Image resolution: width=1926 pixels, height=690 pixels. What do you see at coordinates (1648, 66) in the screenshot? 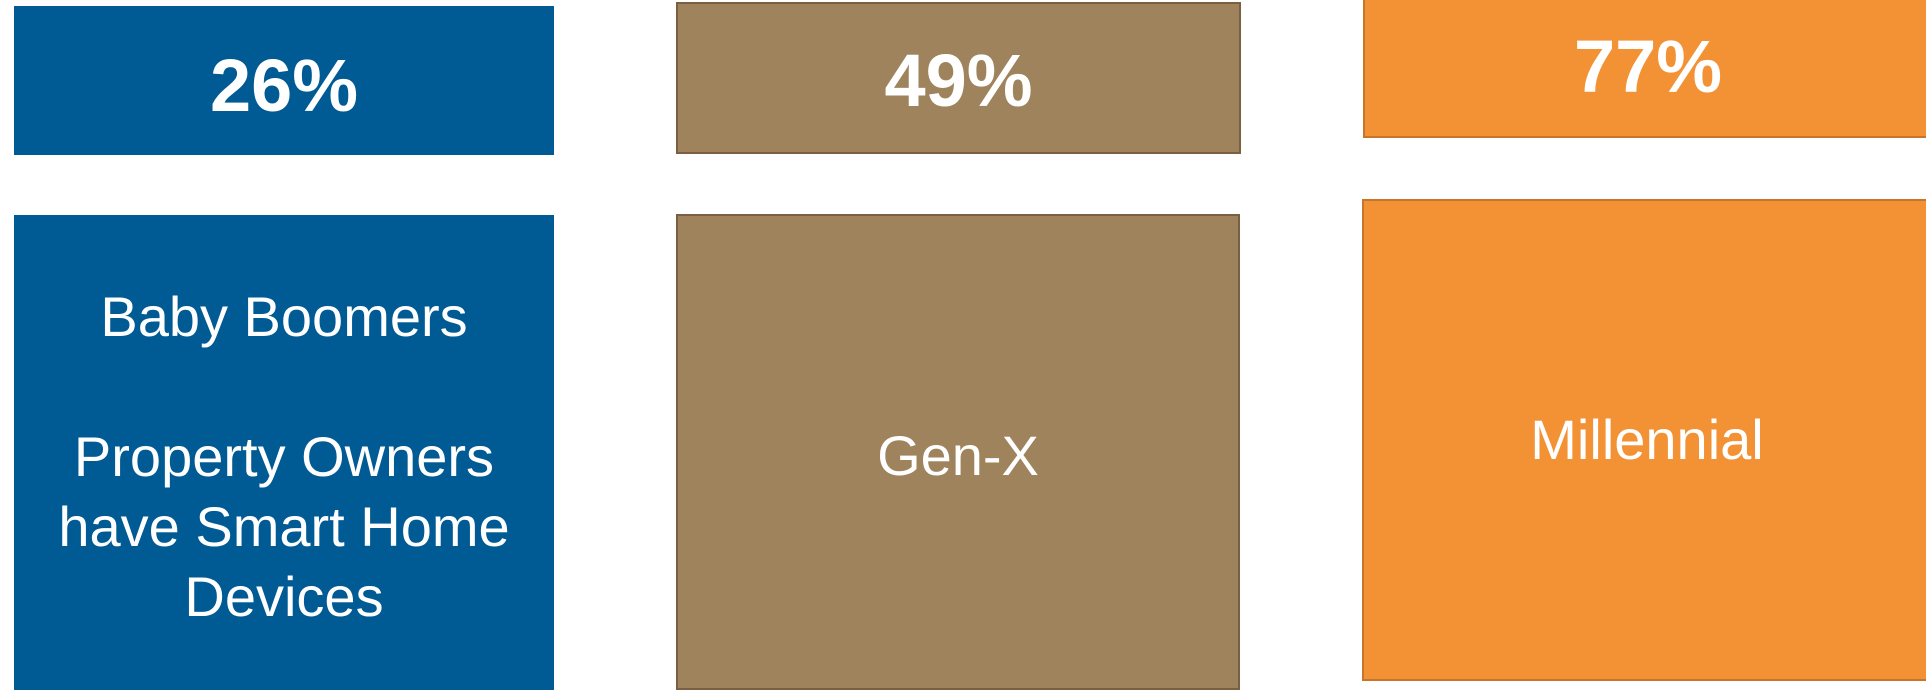
I see `millennial-percent: 77%` at bounding box center [1648, 66].